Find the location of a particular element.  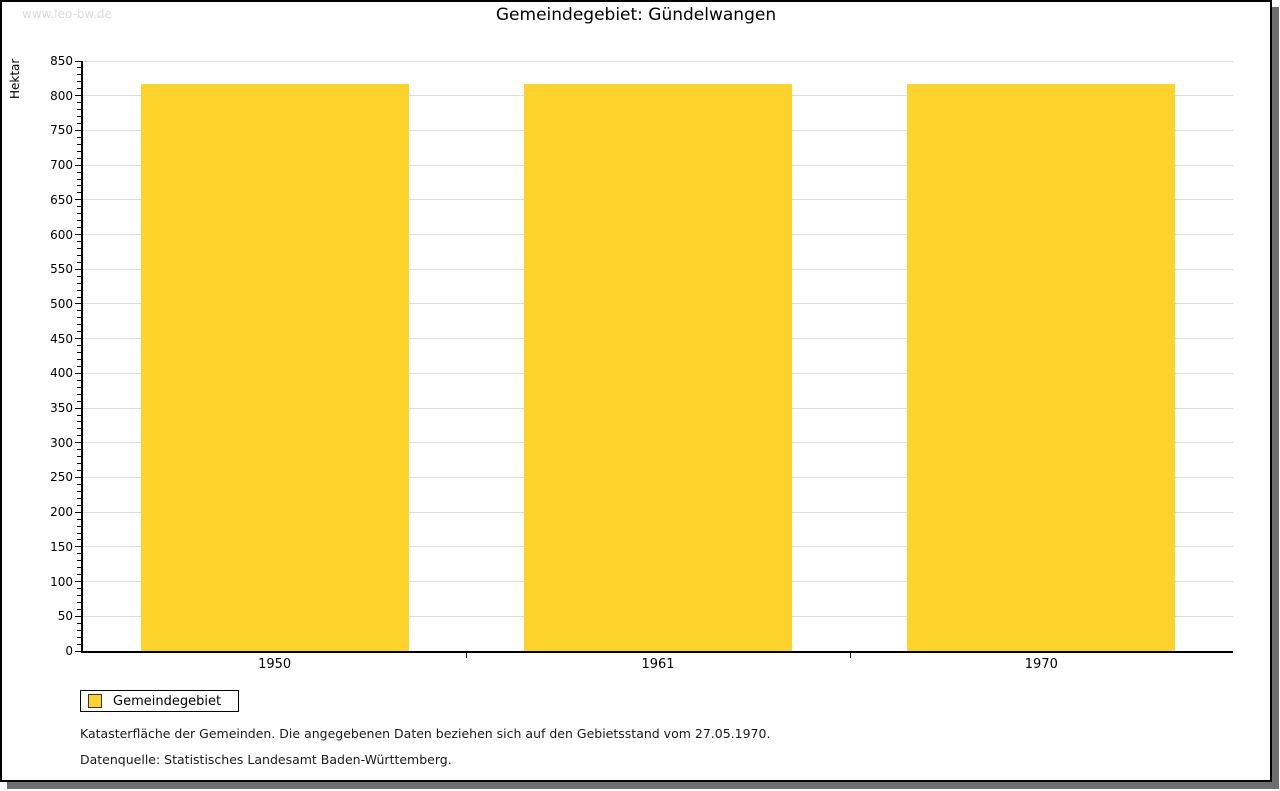

y-axis-tick-label: 50 is located at coordinates (65, 616).